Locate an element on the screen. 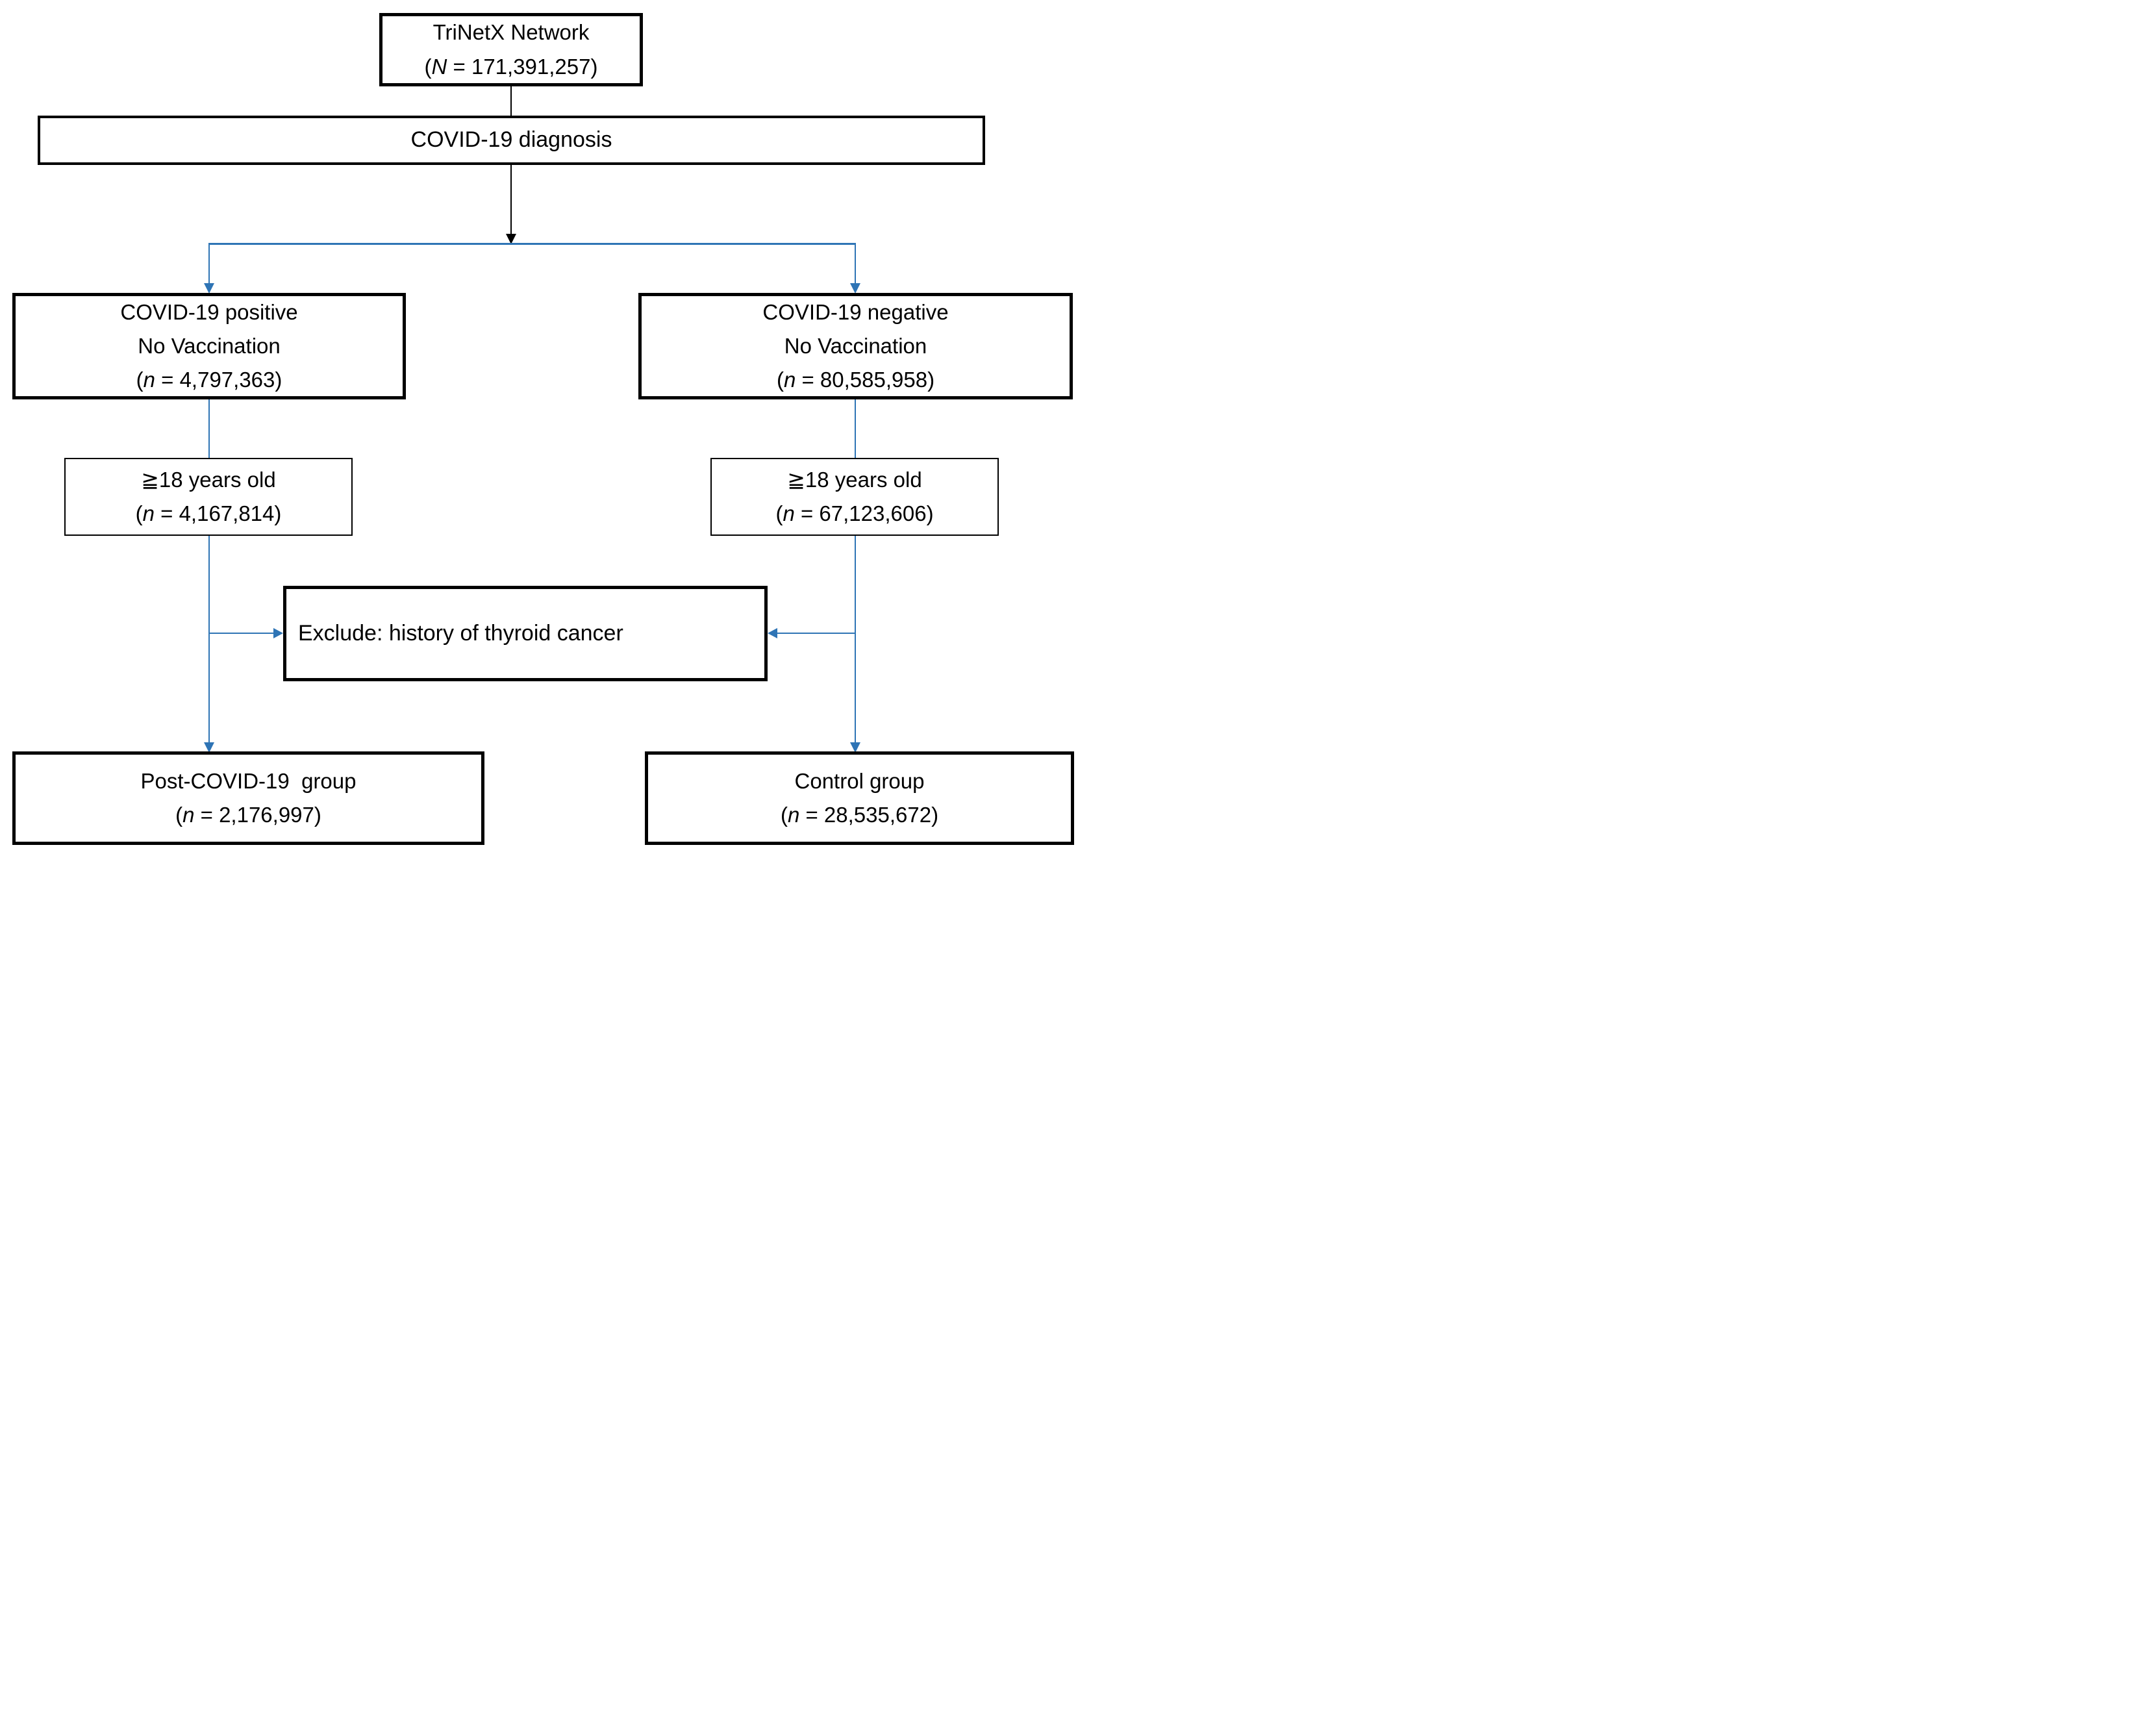  postcovid-arrowhead-icon is located at coordinates (209, 747).